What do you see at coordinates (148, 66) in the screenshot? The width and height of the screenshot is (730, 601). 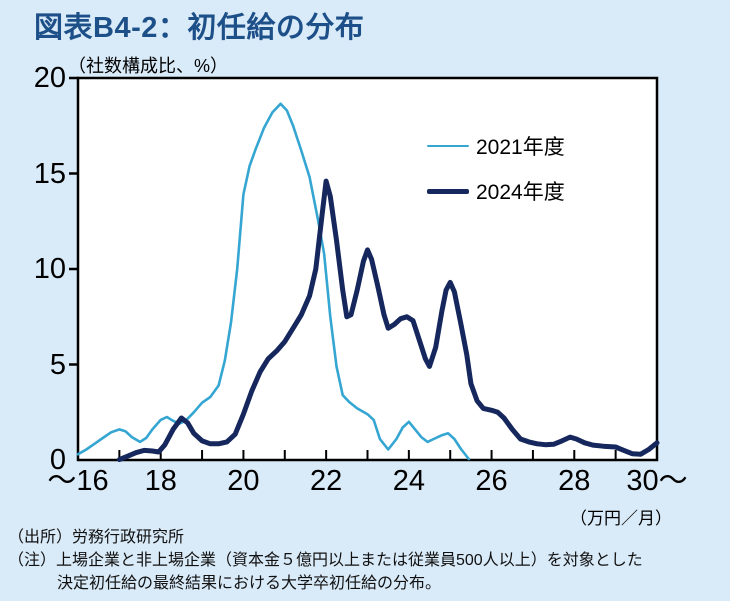 I see `y-axis-unit-label: （社数構成比、%）` at bounding box center [148, 66].